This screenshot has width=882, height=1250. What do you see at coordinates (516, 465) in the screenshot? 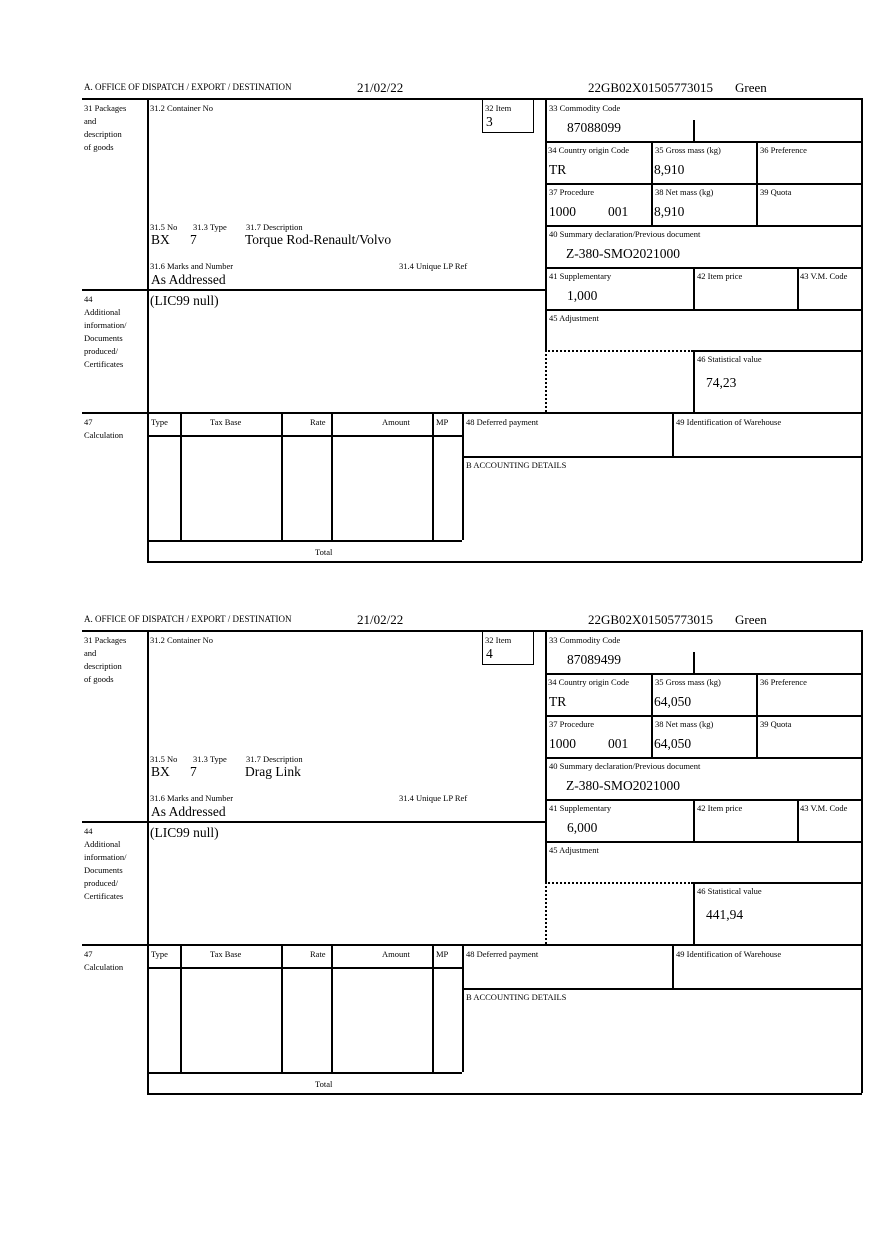
I see `accounting-details-label: B ACCOUNTING DETAILS` at bounding box center [516, 465].